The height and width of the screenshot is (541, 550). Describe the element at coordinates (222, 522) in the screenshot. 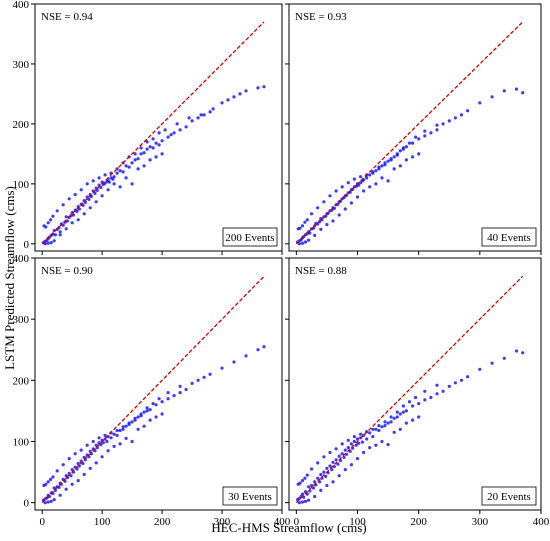

I see `x-tick-label: 300` at that location.